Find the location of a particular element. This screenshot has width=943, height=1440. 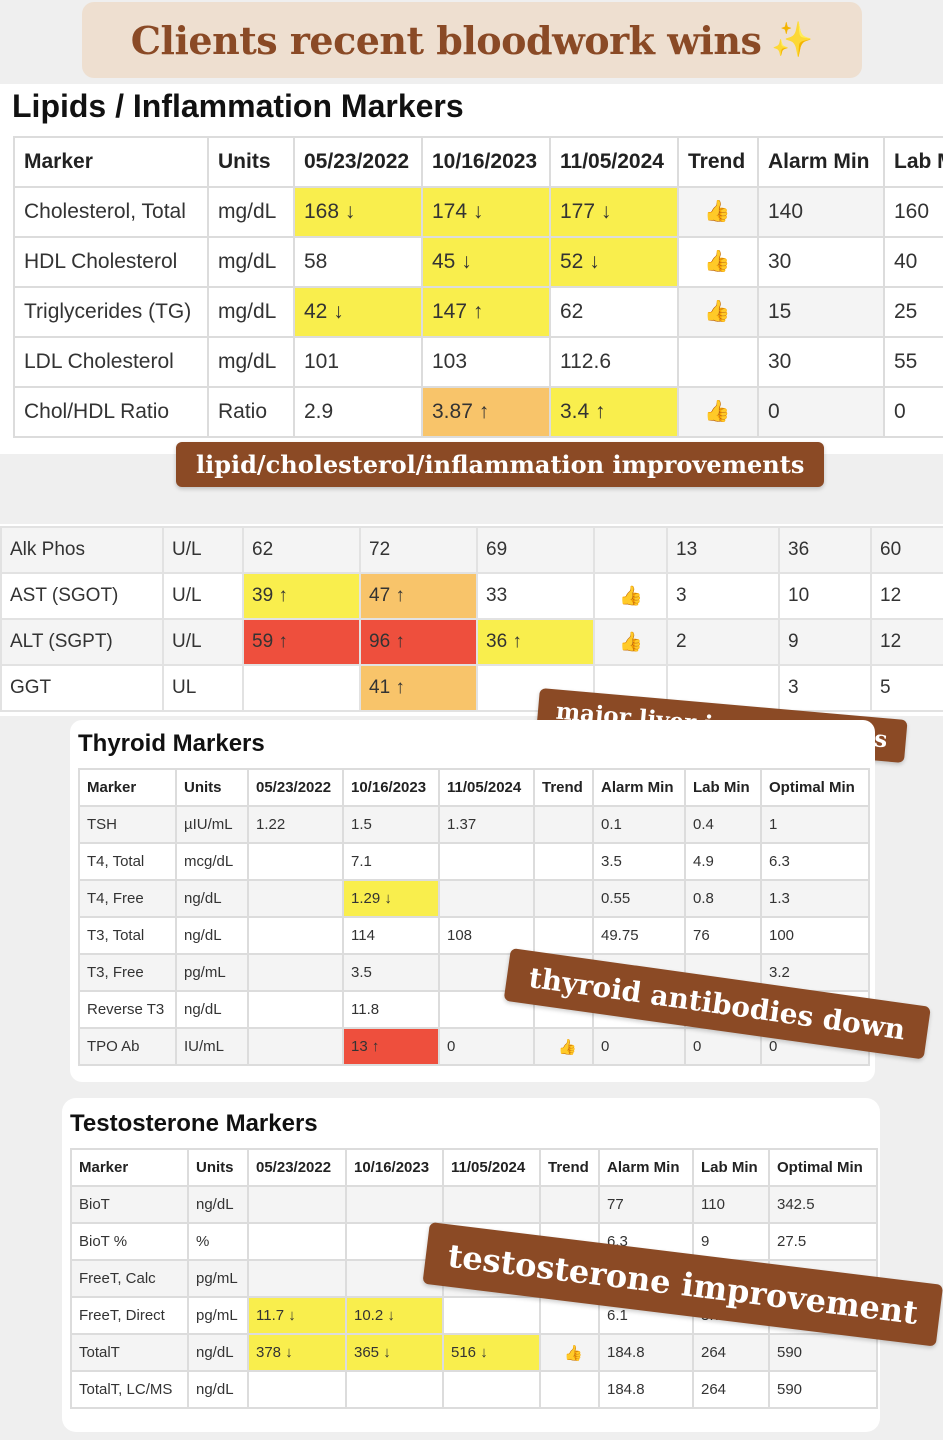

table-cell: IU/mL is located at coordinates (212, 1046).